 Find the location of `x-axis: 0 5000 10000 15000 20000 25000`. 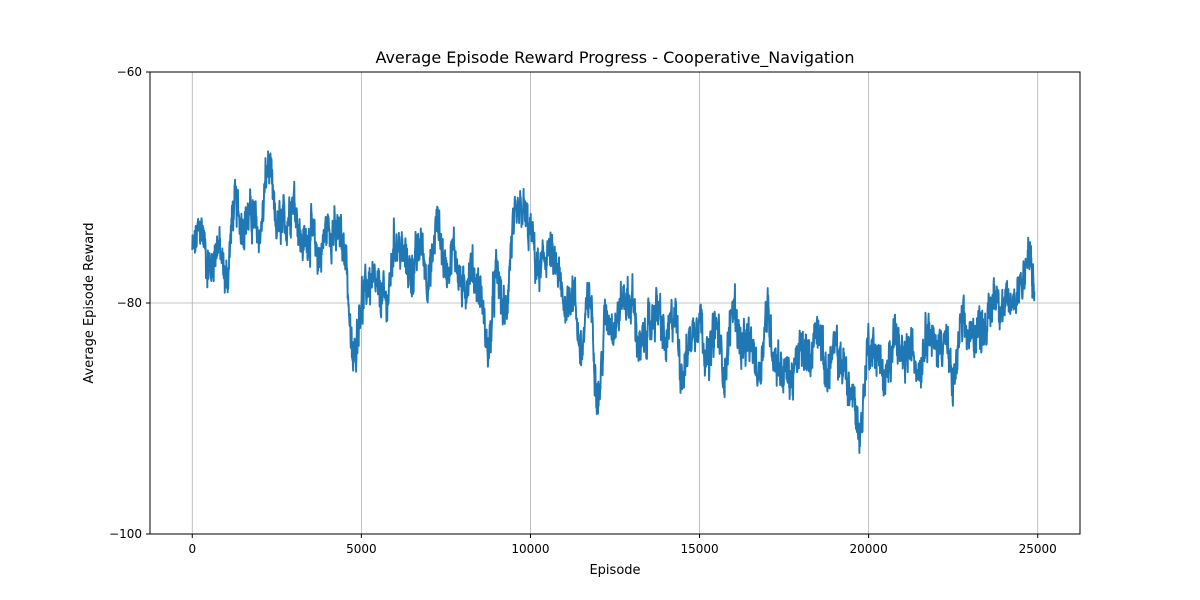

x-axis: 0 5000 10000 15000 20000 25000 is located at coordinates (622, 545).